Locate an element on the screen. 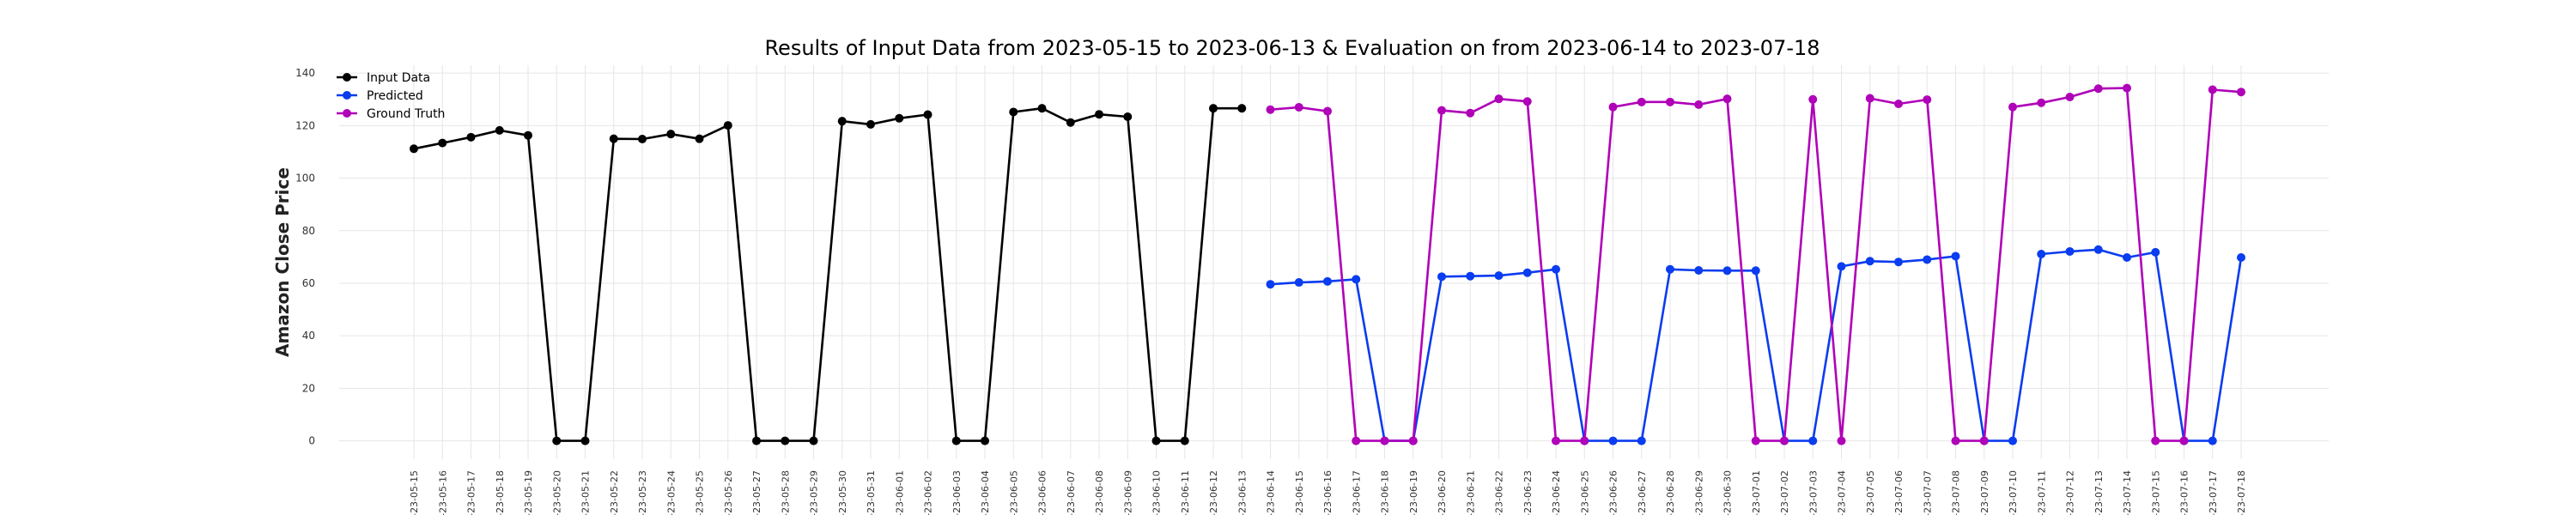 The height and width of the screenshot is (515, 2576). x-tick-label: -23-06-10 is located at coordinates (1157, 492).